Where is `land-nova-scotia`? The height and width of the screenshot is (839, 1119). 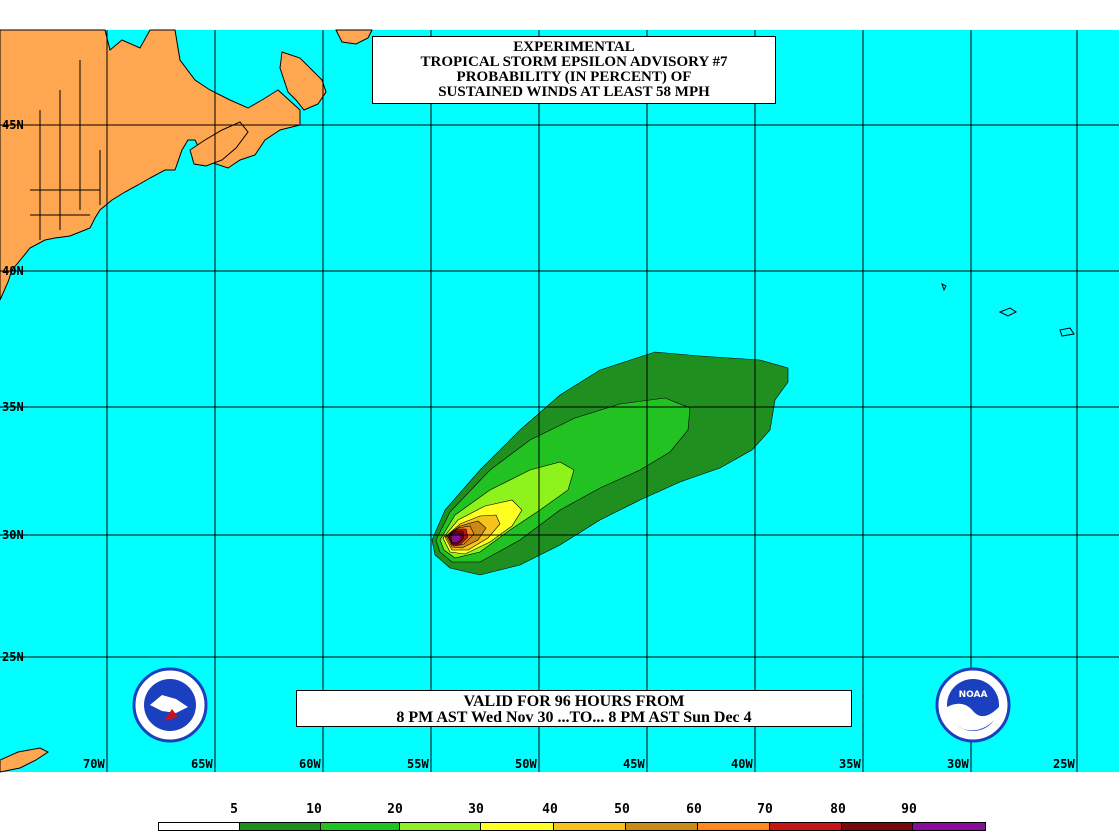 land-nova-scotia is located at coordinates (219, 144).